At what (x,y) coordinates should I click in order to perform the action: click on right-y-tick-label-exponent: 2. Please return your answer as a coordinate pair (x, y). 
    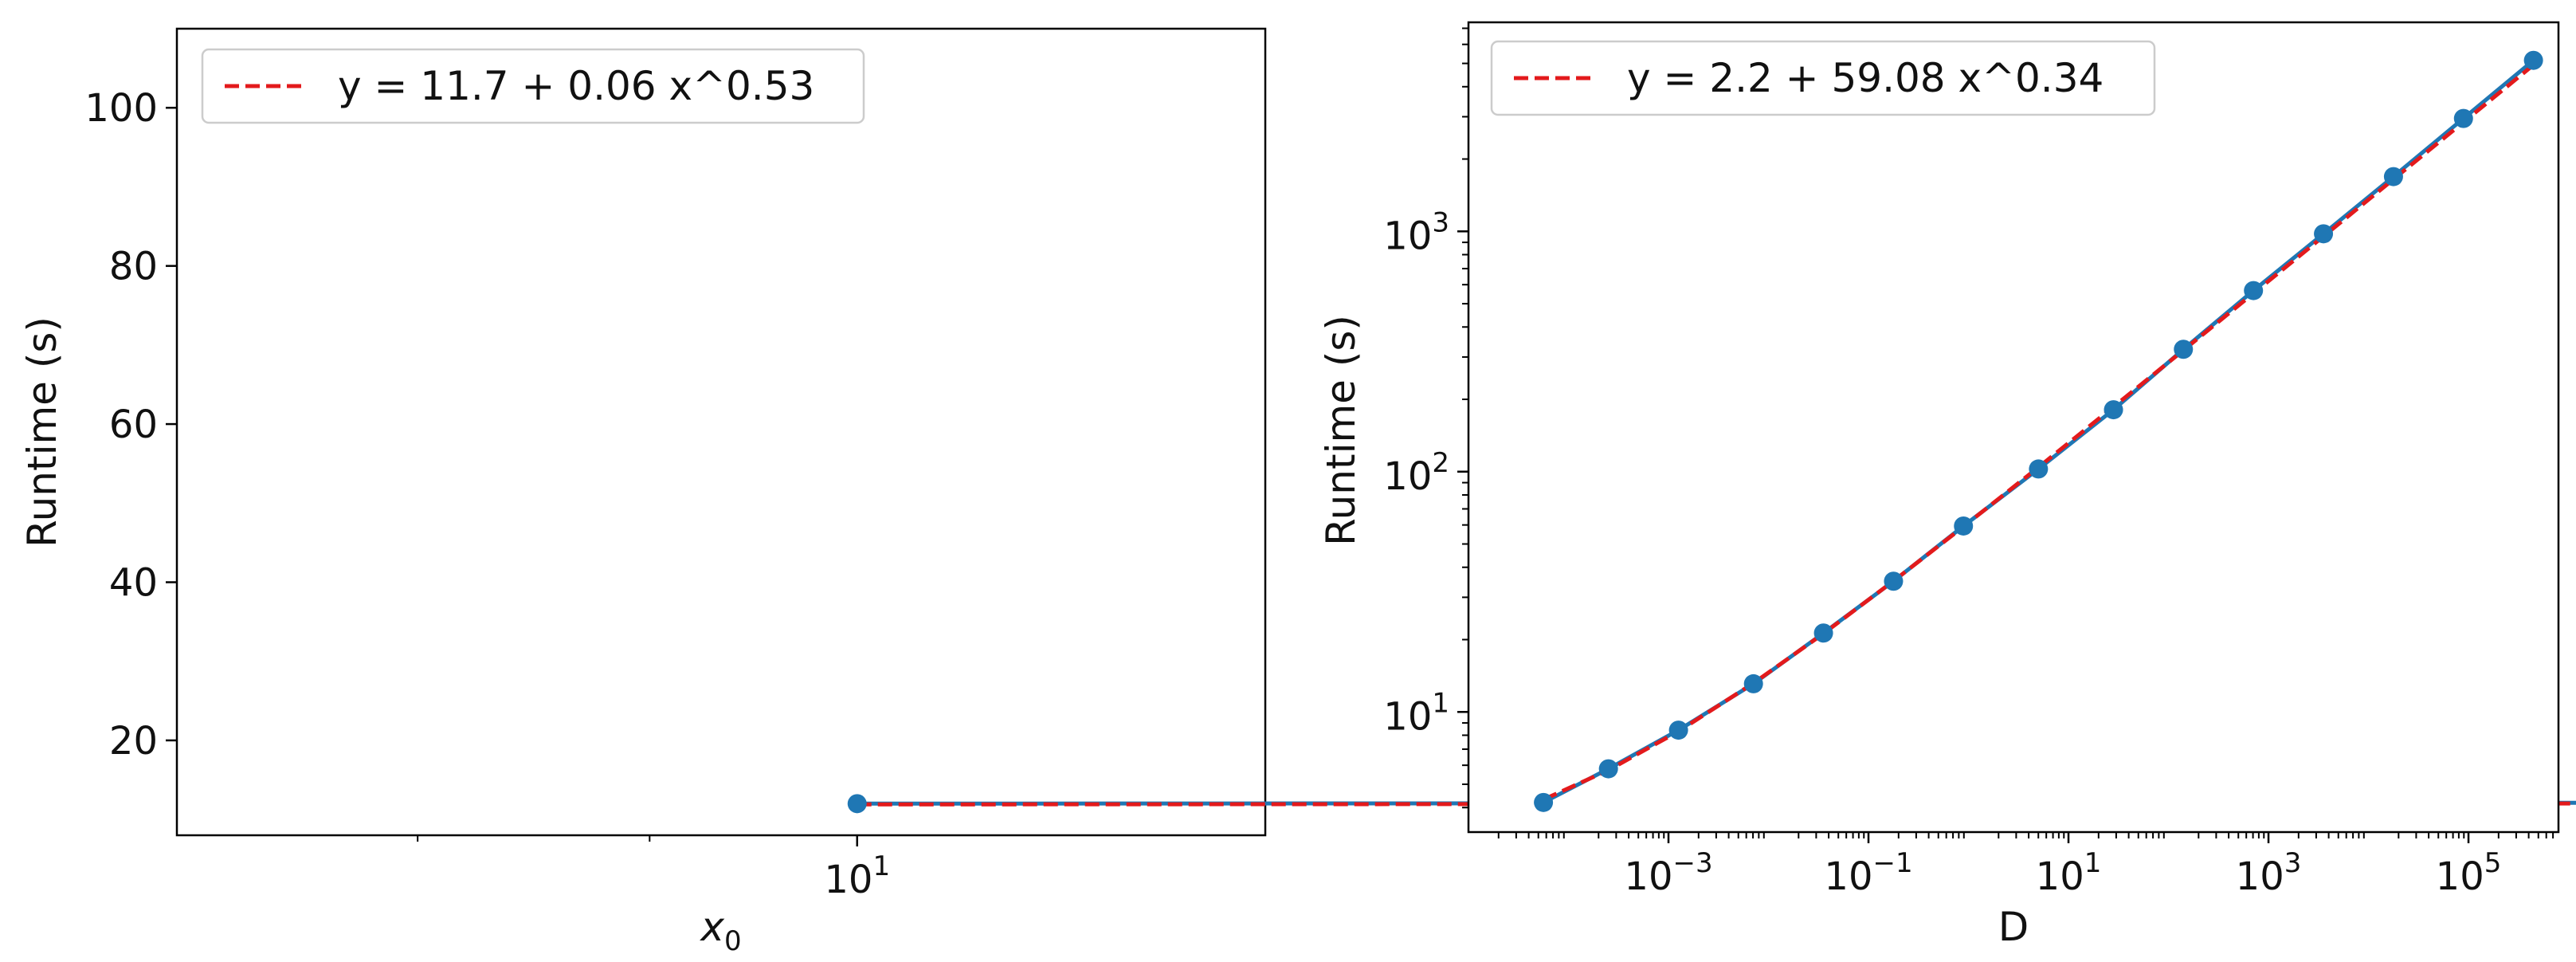
    Looking at the image, I should click on (1440, 463).